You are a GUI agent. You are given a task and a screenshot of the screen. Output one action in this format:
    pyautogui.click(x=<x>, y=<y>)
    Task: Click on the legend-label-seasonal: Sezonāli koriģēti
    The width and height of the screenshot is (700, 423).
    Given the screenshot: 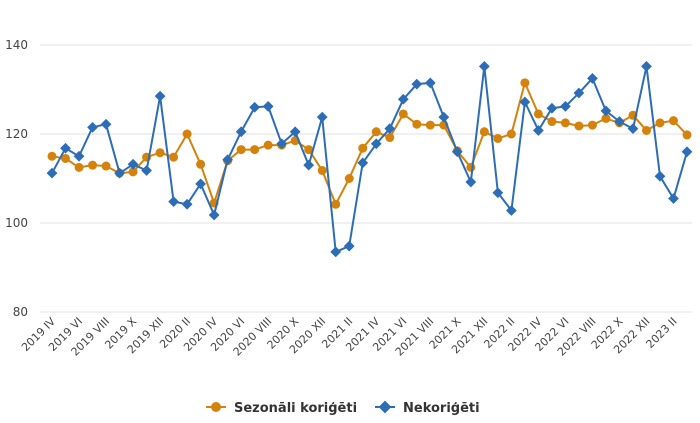 What is the action you would take?
    pyautogui.click(x=295, y=408)
    